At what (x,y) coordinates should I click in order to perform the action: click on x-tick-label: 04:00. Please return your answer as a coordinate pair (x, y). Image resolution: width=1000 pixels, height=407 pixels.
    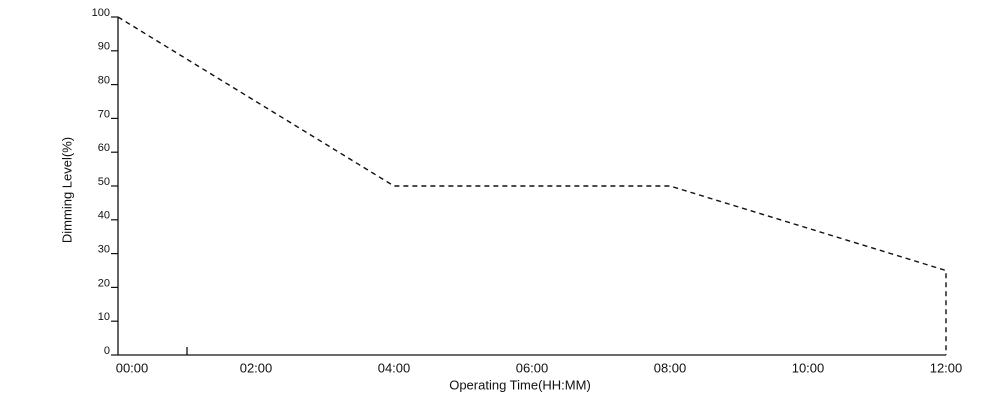
    Looking at the image, I should click on (394, 367).